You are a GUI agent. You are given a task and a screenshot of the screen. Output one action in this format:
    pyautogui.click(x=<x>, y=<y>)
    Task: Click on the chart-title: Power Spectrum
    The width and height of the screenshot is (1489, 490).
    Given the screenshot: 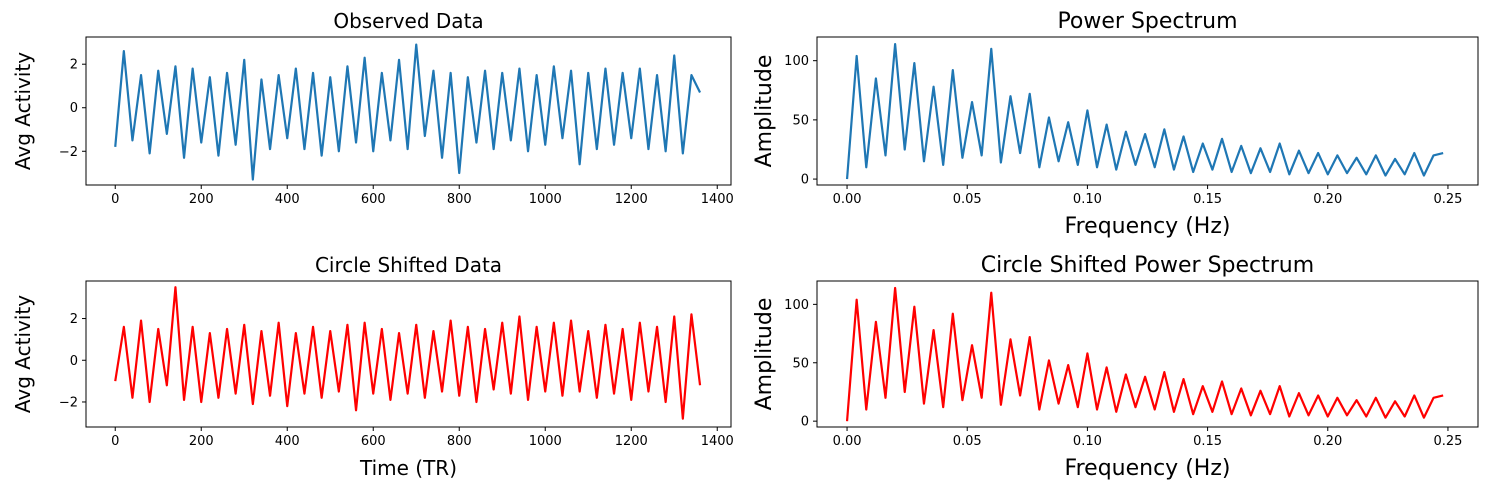 What is the action you would take?
    pyautogui.click(x=1147, y=21)
    